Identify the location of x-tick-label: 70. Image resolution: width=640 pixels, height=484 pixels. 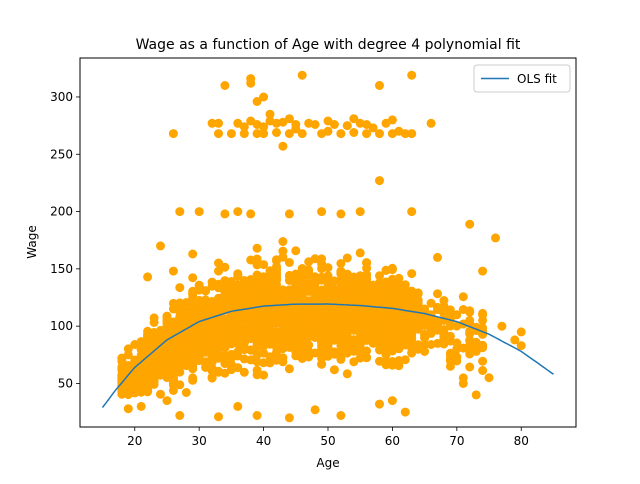
(456, 441).